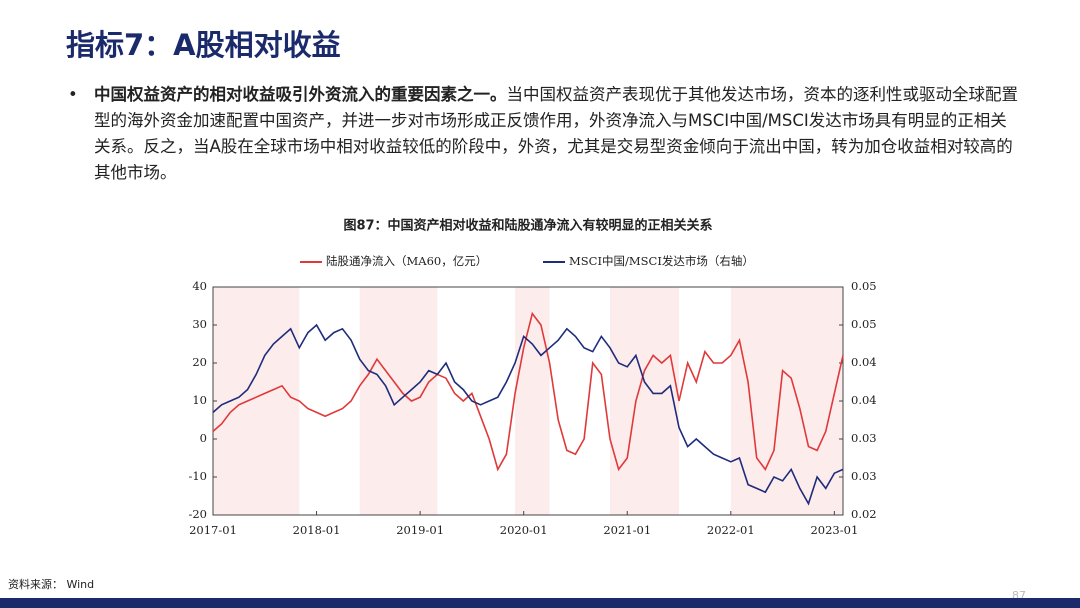 The height and width of the screenshot is (608, 1080). I want to click on x-tick-label: 2020-01, so click(524, 530).